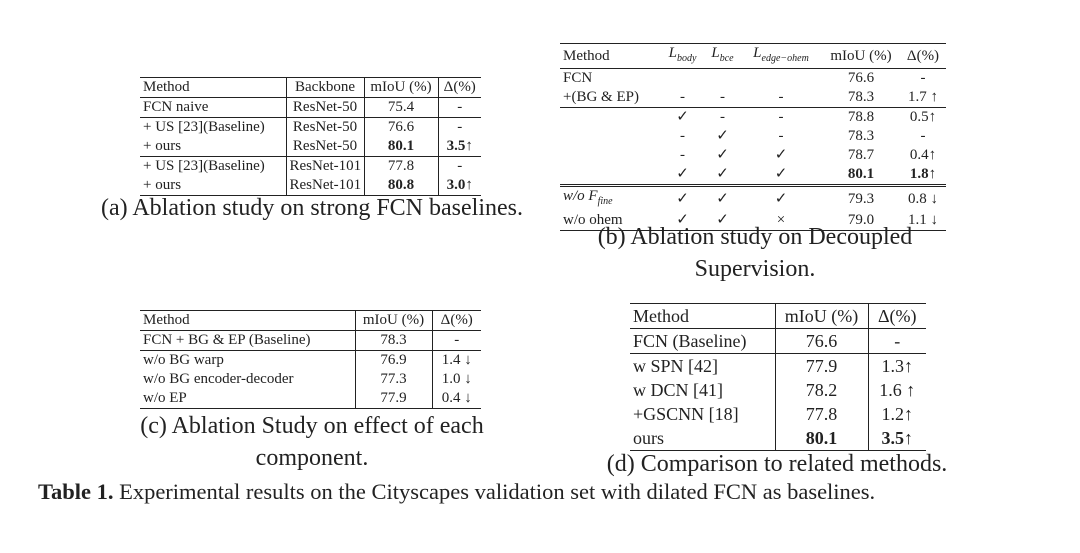  What do you see at coordinates (703, 365) in the screenshot?
I see `cell: w SPN [42]` at bounding box center [703, 365].